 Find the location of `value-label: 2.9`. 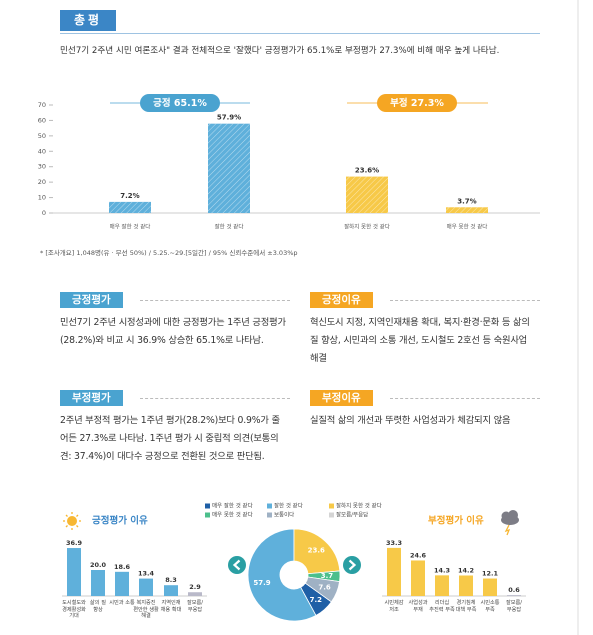

value-label: 2.9 is located at coordinates (195, 587).